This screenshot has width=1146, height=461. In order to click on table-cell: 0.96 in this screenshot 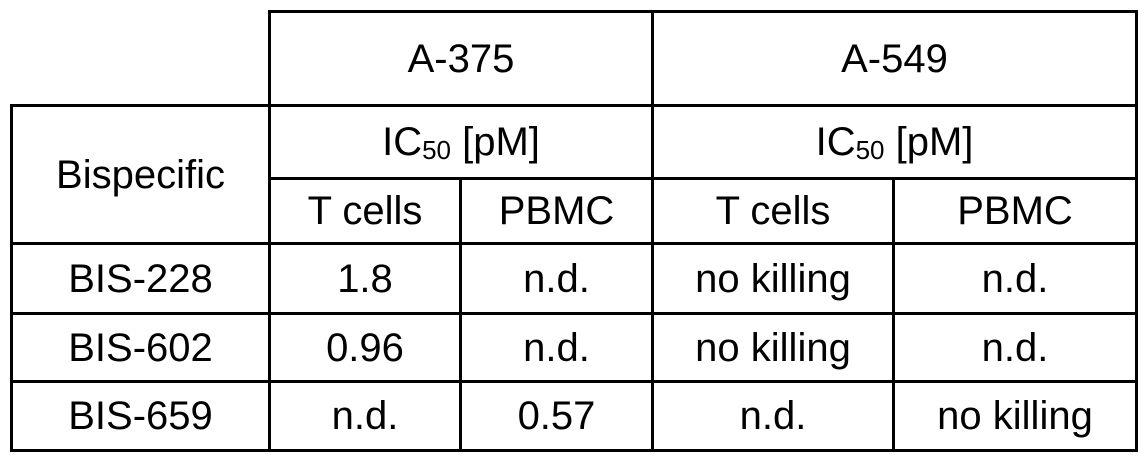, I will do `click(365, 347)`.